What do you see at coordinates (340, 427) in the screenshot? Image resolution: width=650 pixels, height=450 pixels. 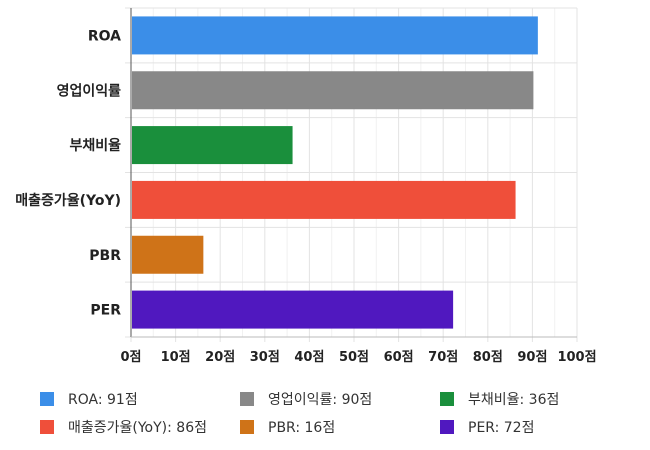 I see `legend-item-4: PBR: 16점` at bounding box center [340, 427].